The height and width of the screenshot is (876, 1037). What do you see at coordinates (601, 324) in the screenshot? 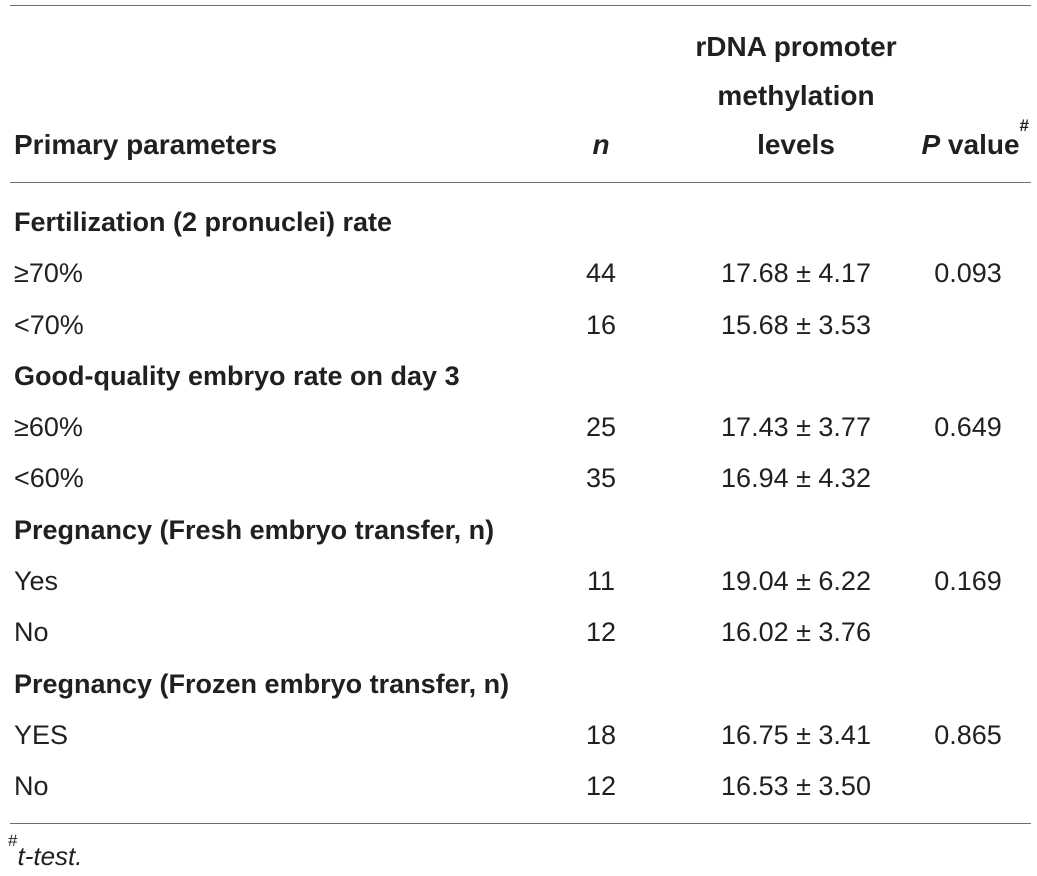
I see `row-n: 16` at bounding box center [601, 324].